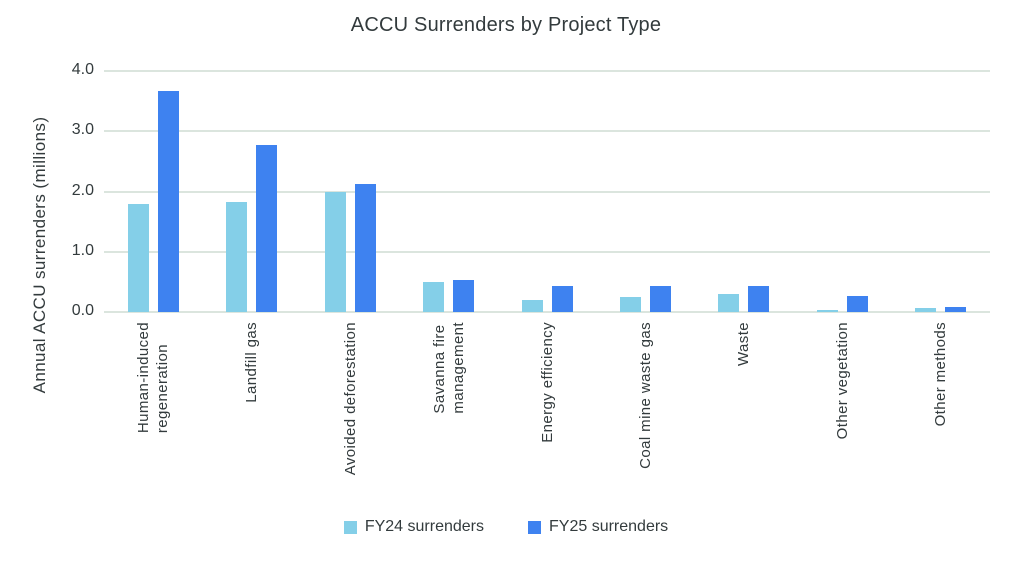 The height and width of the screenshot is (567, 1012). Describe the element at coordinates (434, 296) in the screenshot. I see `bar-fy24-savanna-fire-management` at that location.